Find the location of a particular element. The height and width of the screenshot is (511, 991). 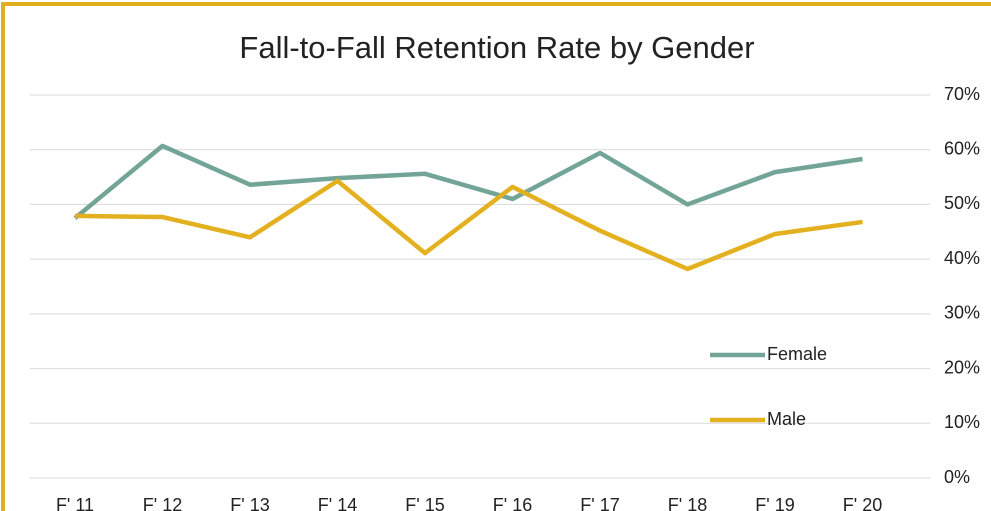

y-tick-label: 30% is located at coordinates (962, 313).